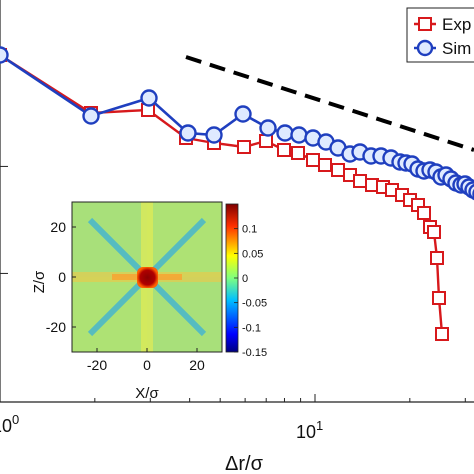 This screenshot has height=474, width=474. Describe the element at coordinates (254, 304) in the screenshot. I see `colorbar-tick-label: -0.05` at that location.